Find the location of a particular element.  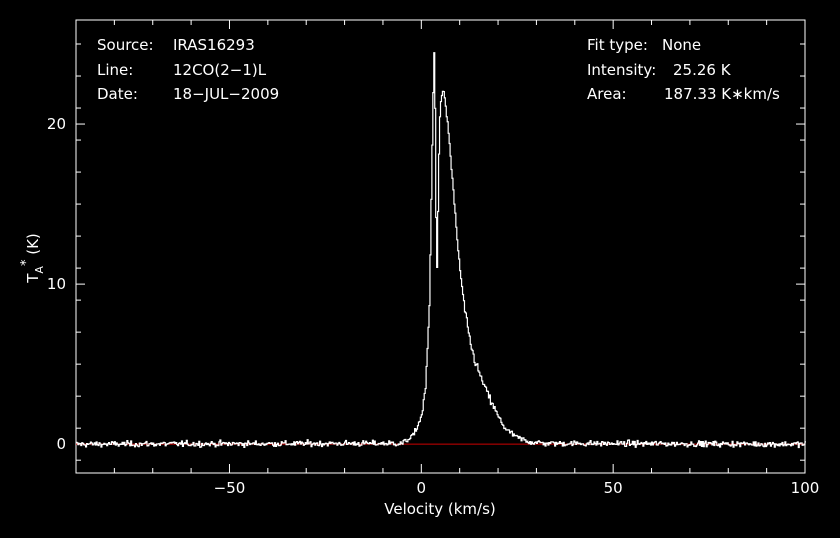

y-tick-label: 20 is located at coordinates (56, 124).